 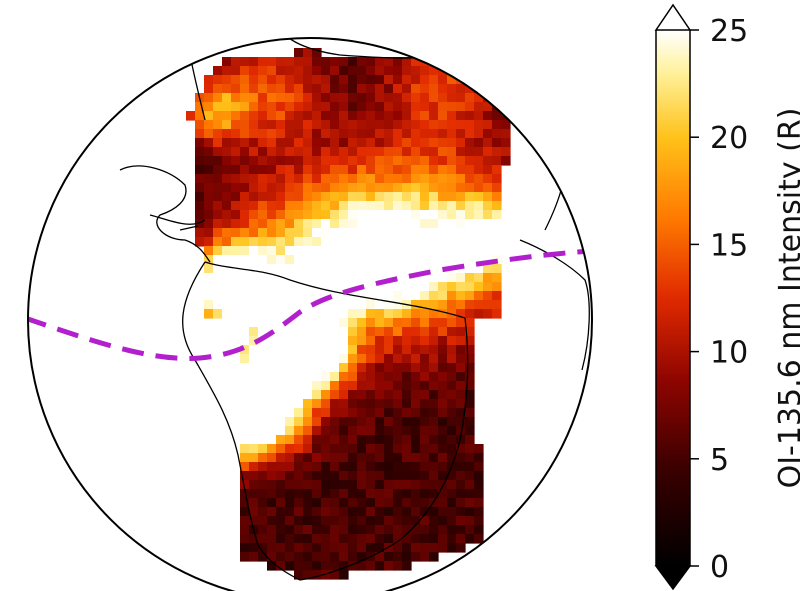 What do you see at coordinates (719, 460) in the screenshot?
I see `colorbar-tick-label: 5` at bounding box center [719, 460].